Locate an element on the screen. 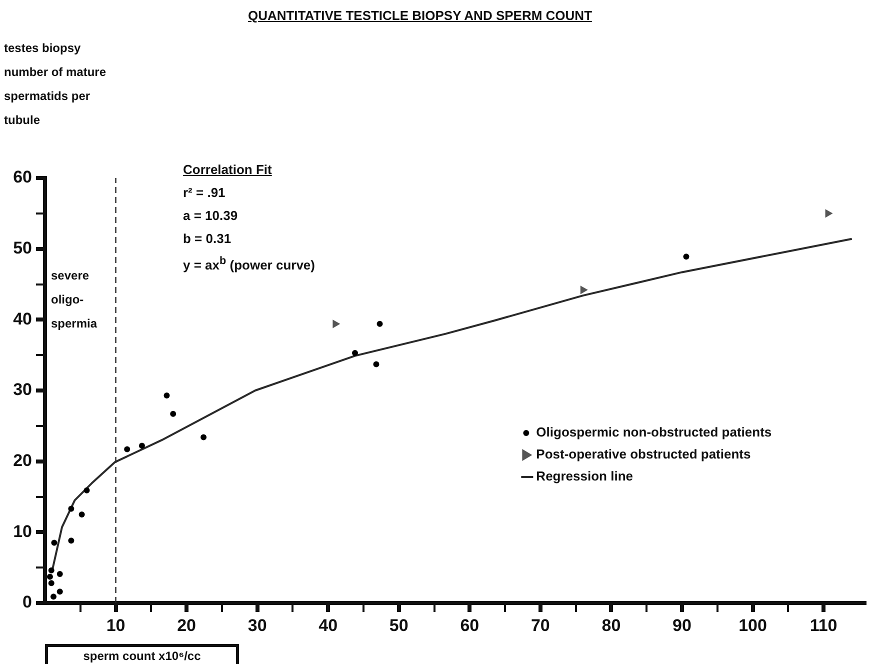 The height and width of the screenshot is (664, 871). annotation: a = 10.39 is located at coordinates (211, 216).